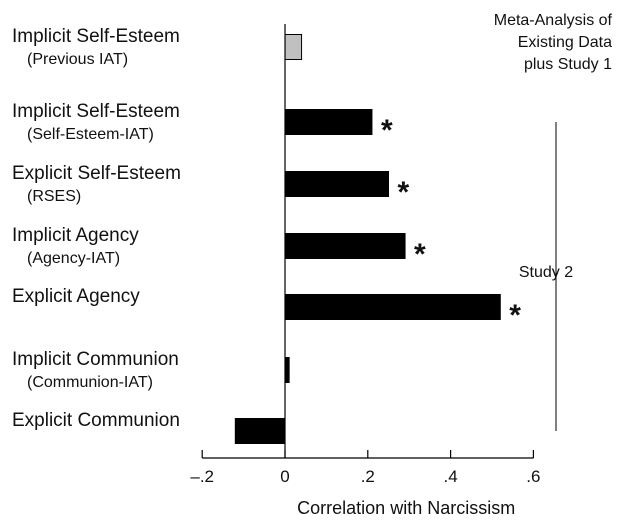  What do you see at coordinates (90, 134) in the screenshot?
I see `category-sublabel: (Self-Esteem-IAT)` at bounding box center [90, 134].